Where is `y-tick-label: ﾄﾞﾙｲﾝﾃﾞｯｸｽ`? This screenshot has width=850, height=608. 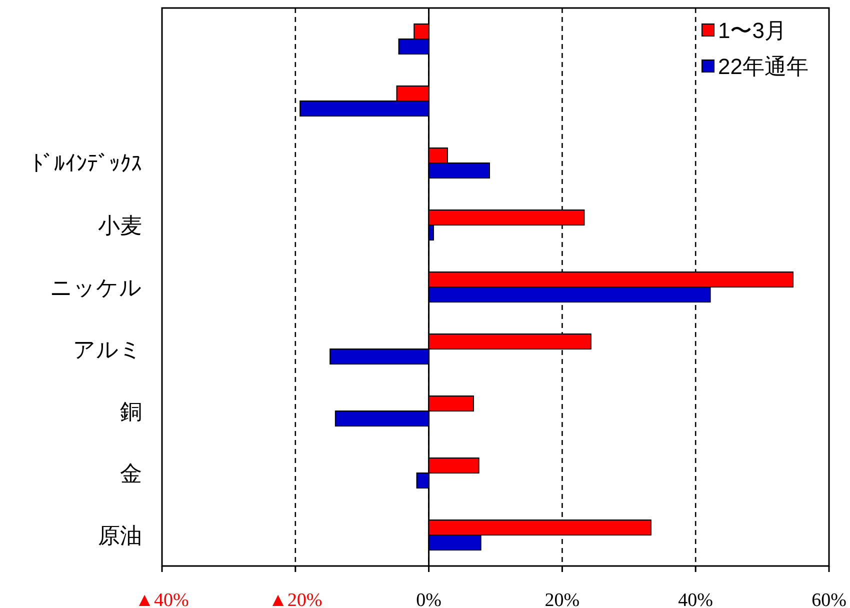 y-tick-label: ﾄﾞﾙｲﾝﾃﾞｯｸｽ is located at coordinates (87, 163).